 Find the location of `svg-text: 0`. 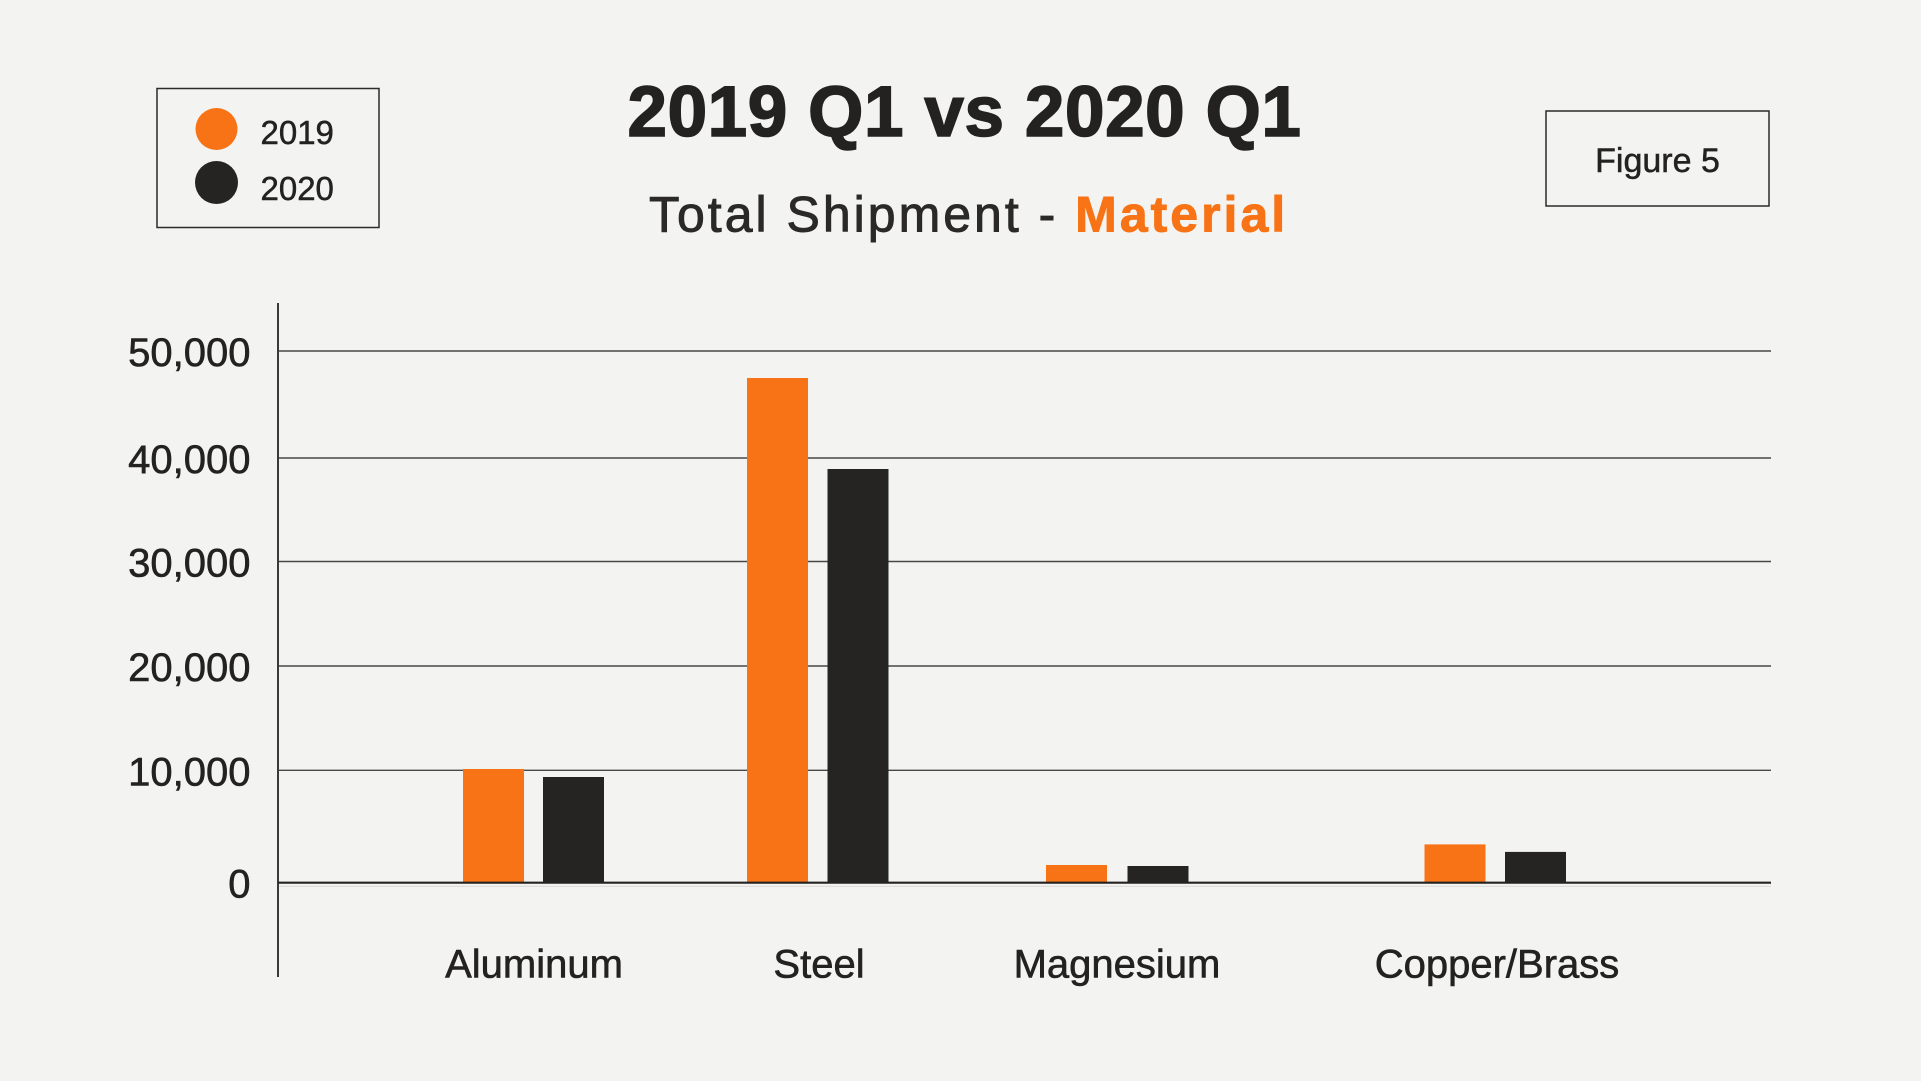

svg-text: 0 is located at coordinates (239, 885).